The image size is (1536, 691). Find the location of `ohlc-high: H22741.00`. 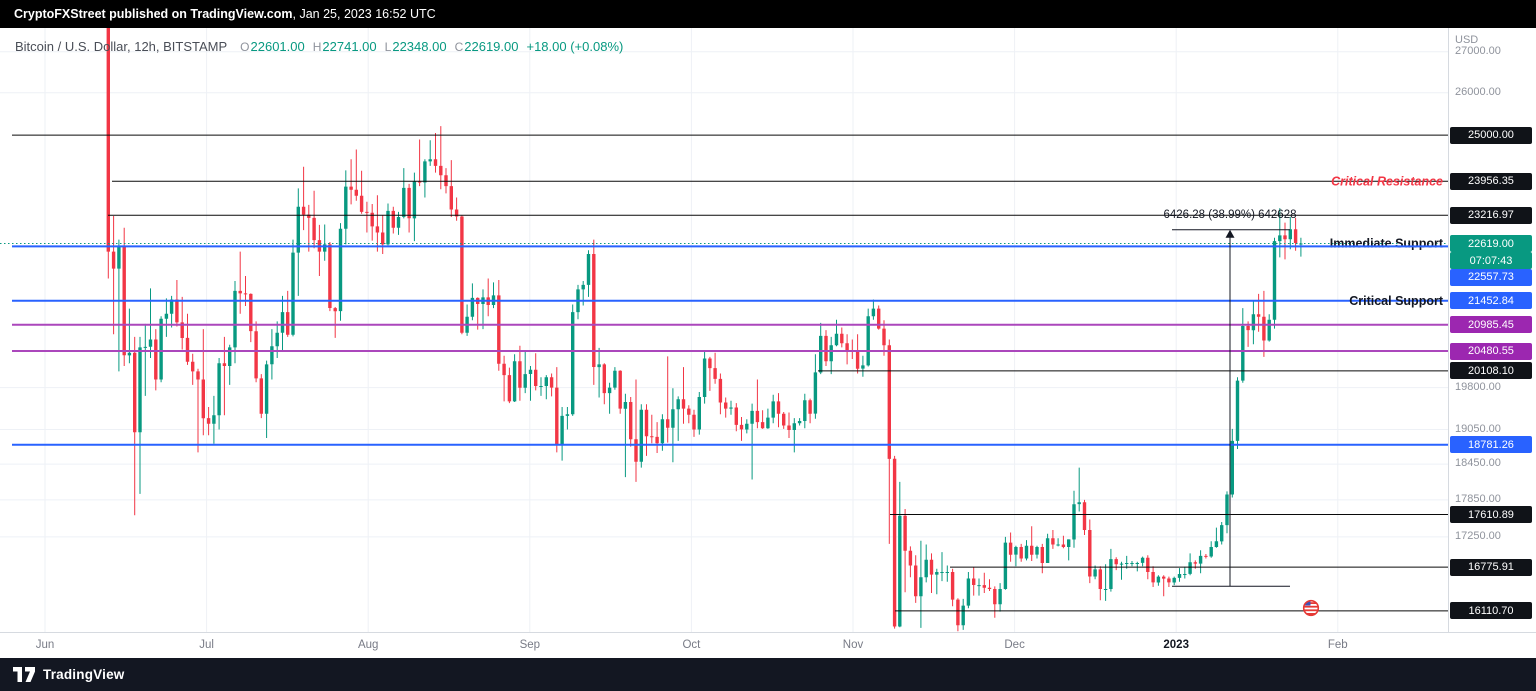

ohlc-high: H22741.00 is located at coordinates (344, 46).